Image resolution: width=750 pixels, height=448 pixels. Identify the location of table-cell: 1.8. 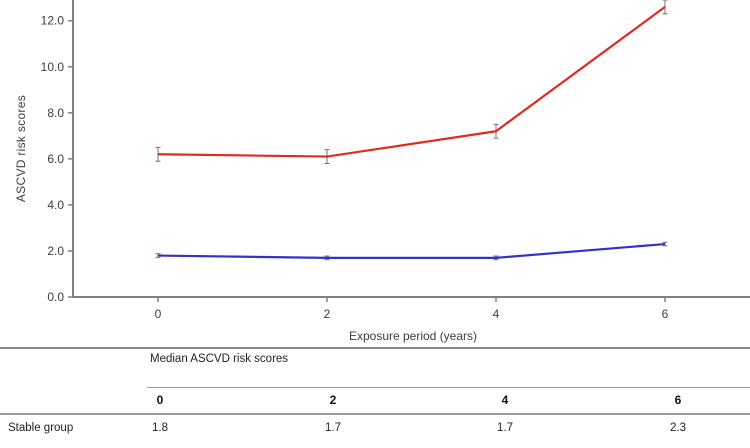
(160, 428).